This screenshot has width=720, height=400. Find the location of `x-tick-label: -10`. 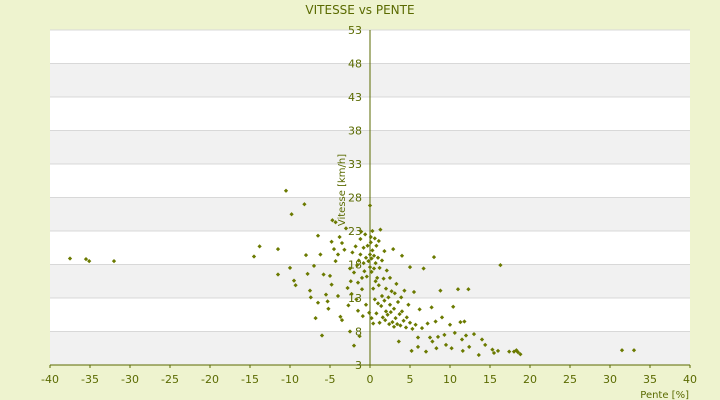

x-tick-label: -10 is located at coordinates (290, 379).